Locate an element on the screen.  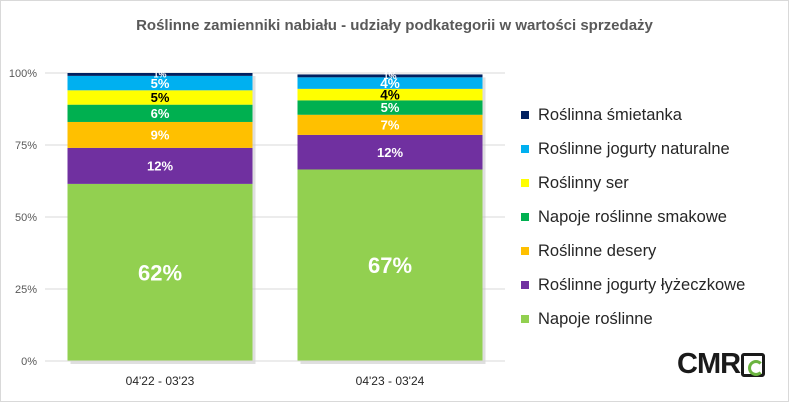
y-tick-label: 0% is located at coordinates (29, 362).